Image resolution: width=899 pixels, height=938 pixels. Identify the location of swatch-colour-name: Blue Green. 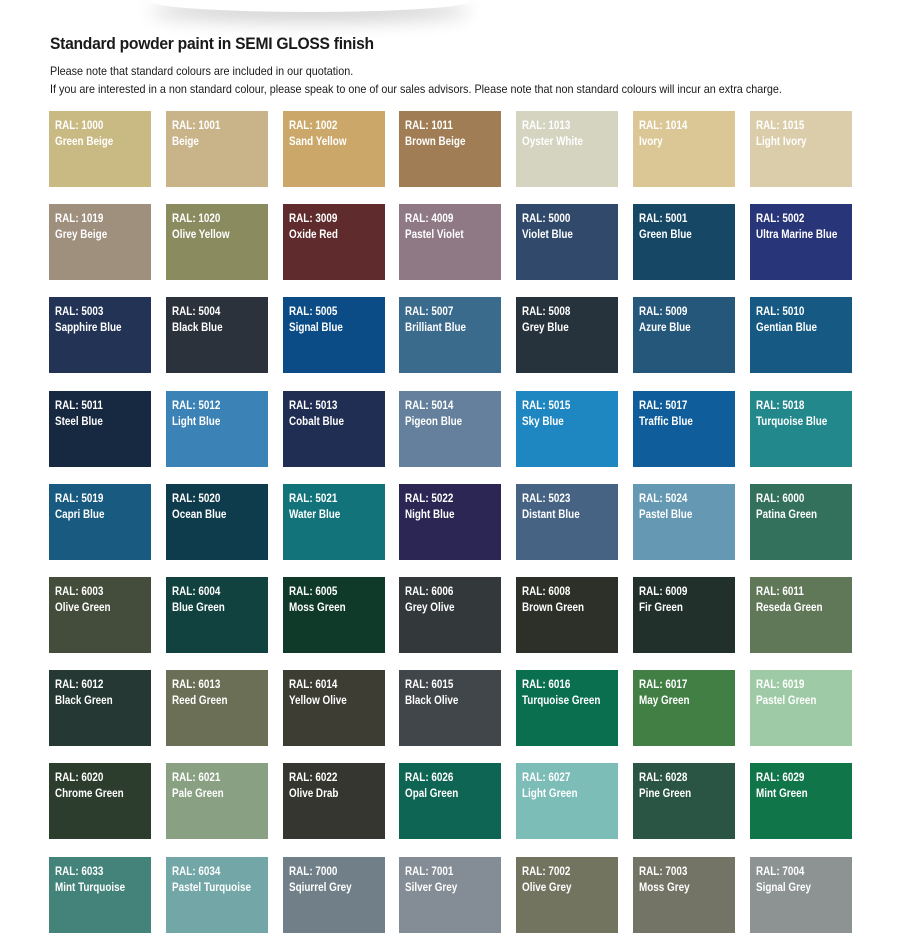
(198, 607).